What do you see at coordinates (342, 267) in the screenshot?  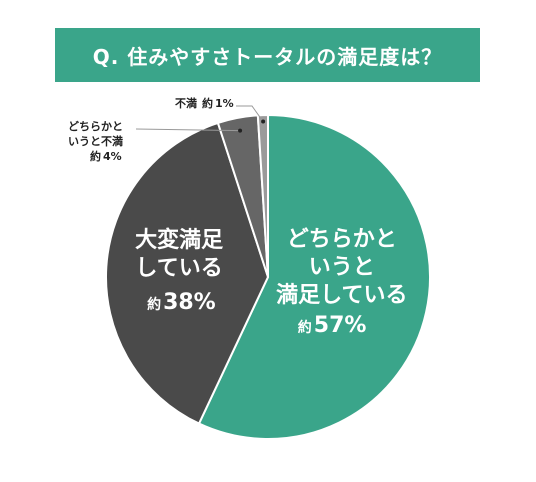 I see `slice-label: いうと` at bounding box center [342, 267].